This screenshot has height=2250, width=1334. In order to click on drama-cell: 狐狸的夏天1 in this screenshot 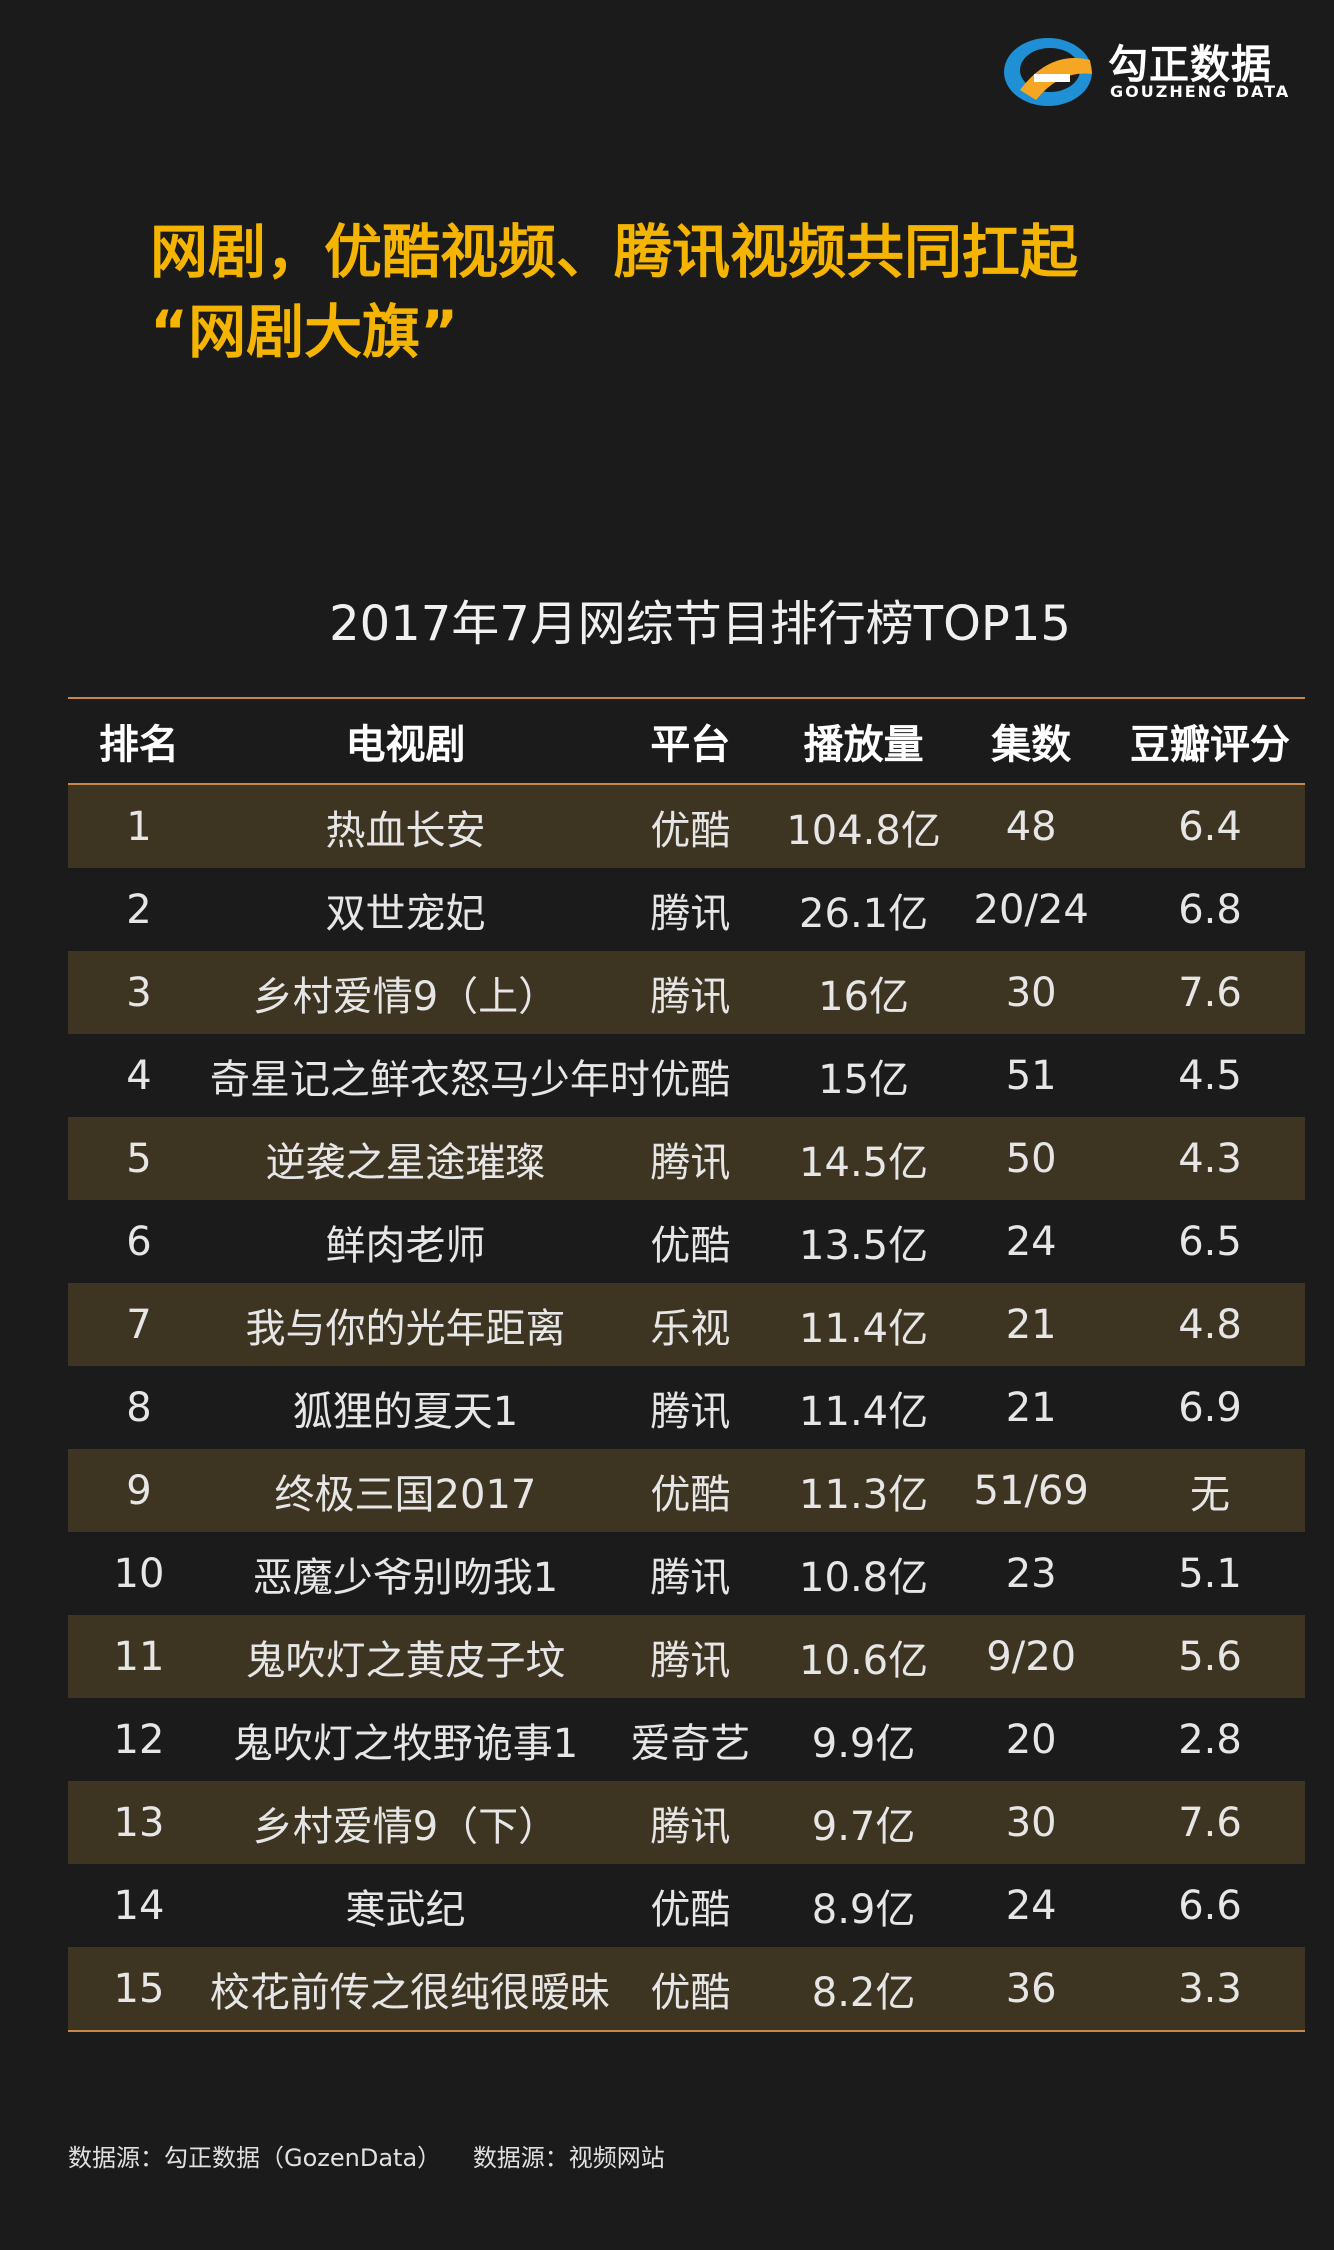, I will do `click(405, 1411)`.